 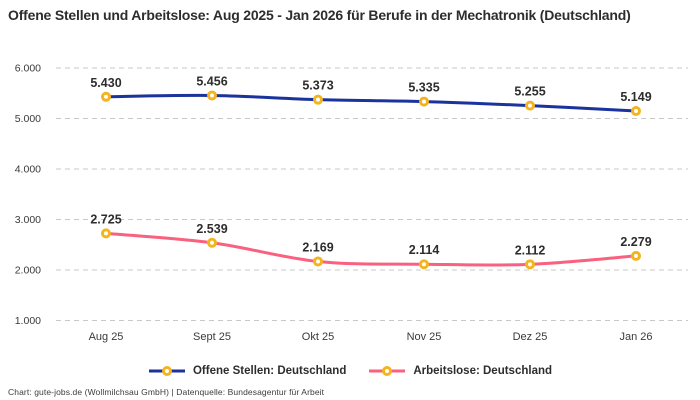 What do you see at coordinates (483, 371) in the screenshot?
I see `legend-label-arbeitslose: Arbeitslose: Deutschland` at bounding box center [483, 371].